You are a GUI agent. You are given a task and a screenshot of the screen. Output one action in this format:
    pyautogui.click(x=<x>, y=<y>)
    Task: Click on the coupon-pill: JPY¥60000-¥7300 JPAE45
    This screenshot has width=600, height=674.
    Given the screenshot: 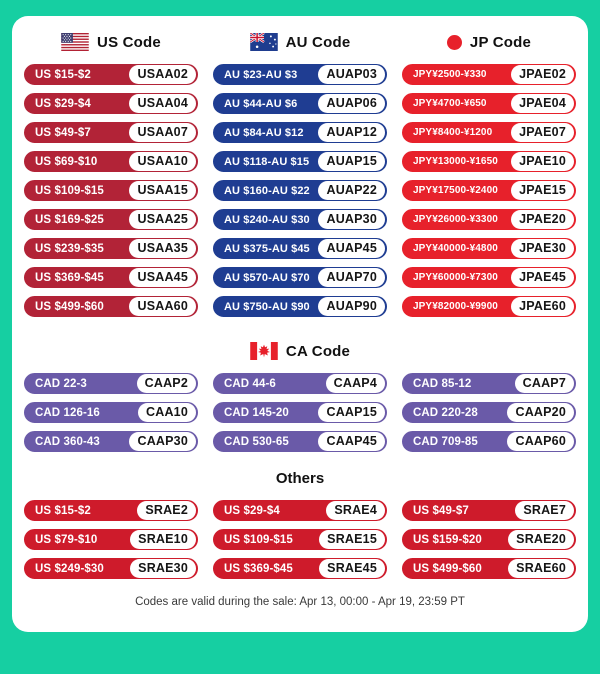 What is the action you would take?
    pyautogui.click(x=489, y=277)
    